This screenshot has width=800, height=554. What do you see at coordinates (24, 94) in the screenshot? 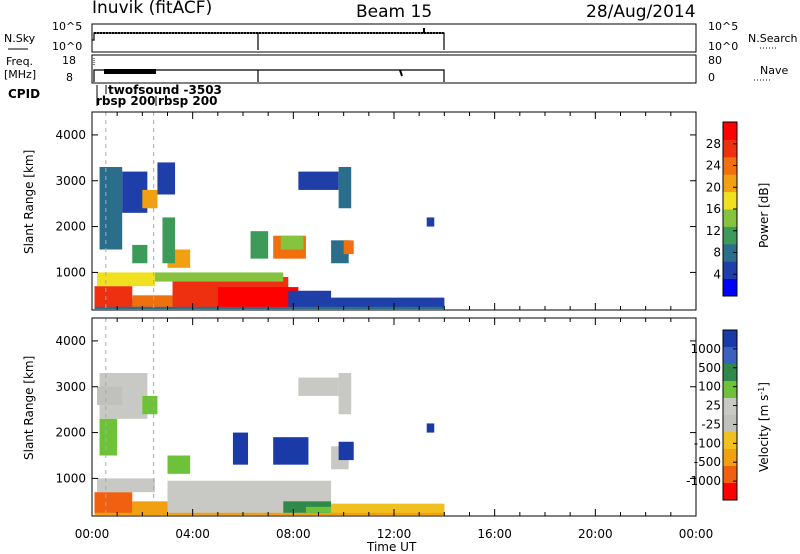
I see `cpid-label: CPID` at bounding box center [24, 94].